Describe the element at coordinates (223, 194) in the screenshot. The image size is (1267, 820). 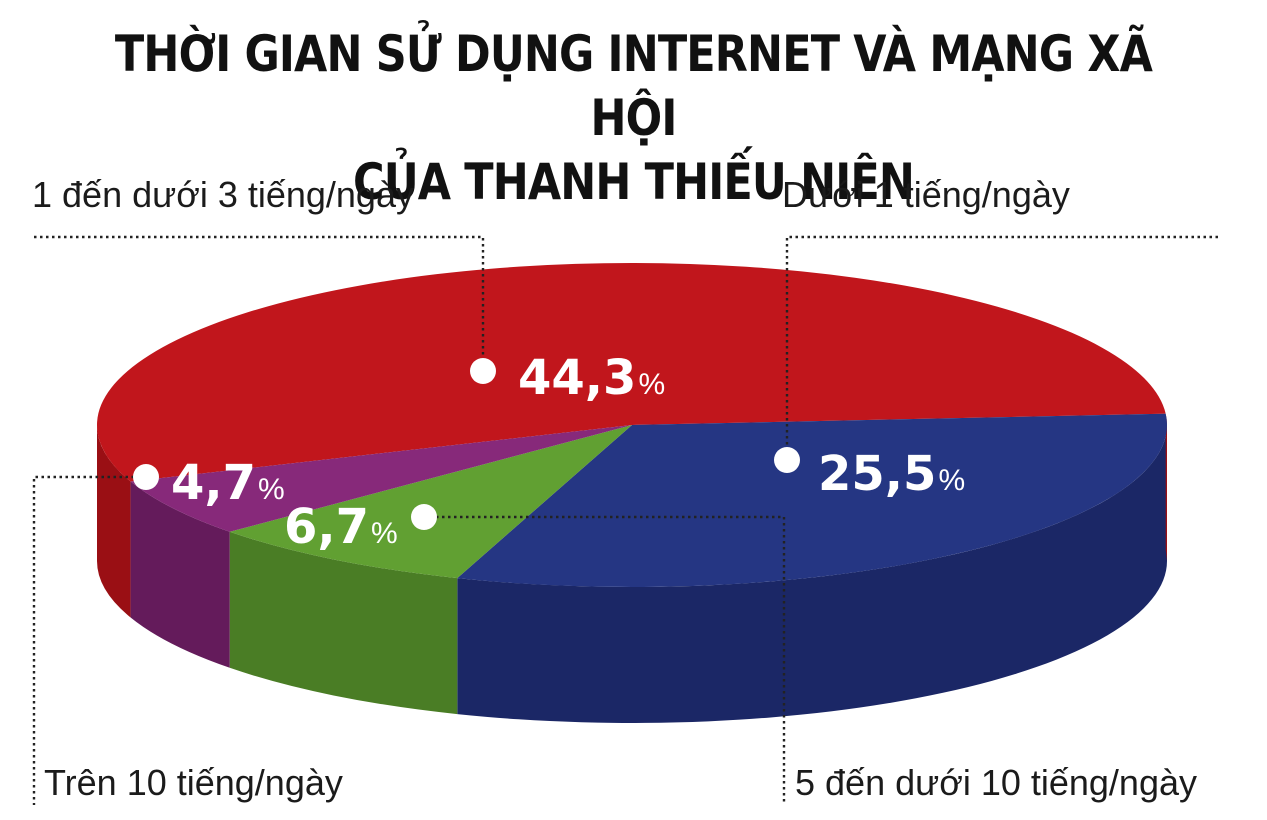
I see `category-label-0: 1 đến dưới 3 tiếng/ngày` at that location.